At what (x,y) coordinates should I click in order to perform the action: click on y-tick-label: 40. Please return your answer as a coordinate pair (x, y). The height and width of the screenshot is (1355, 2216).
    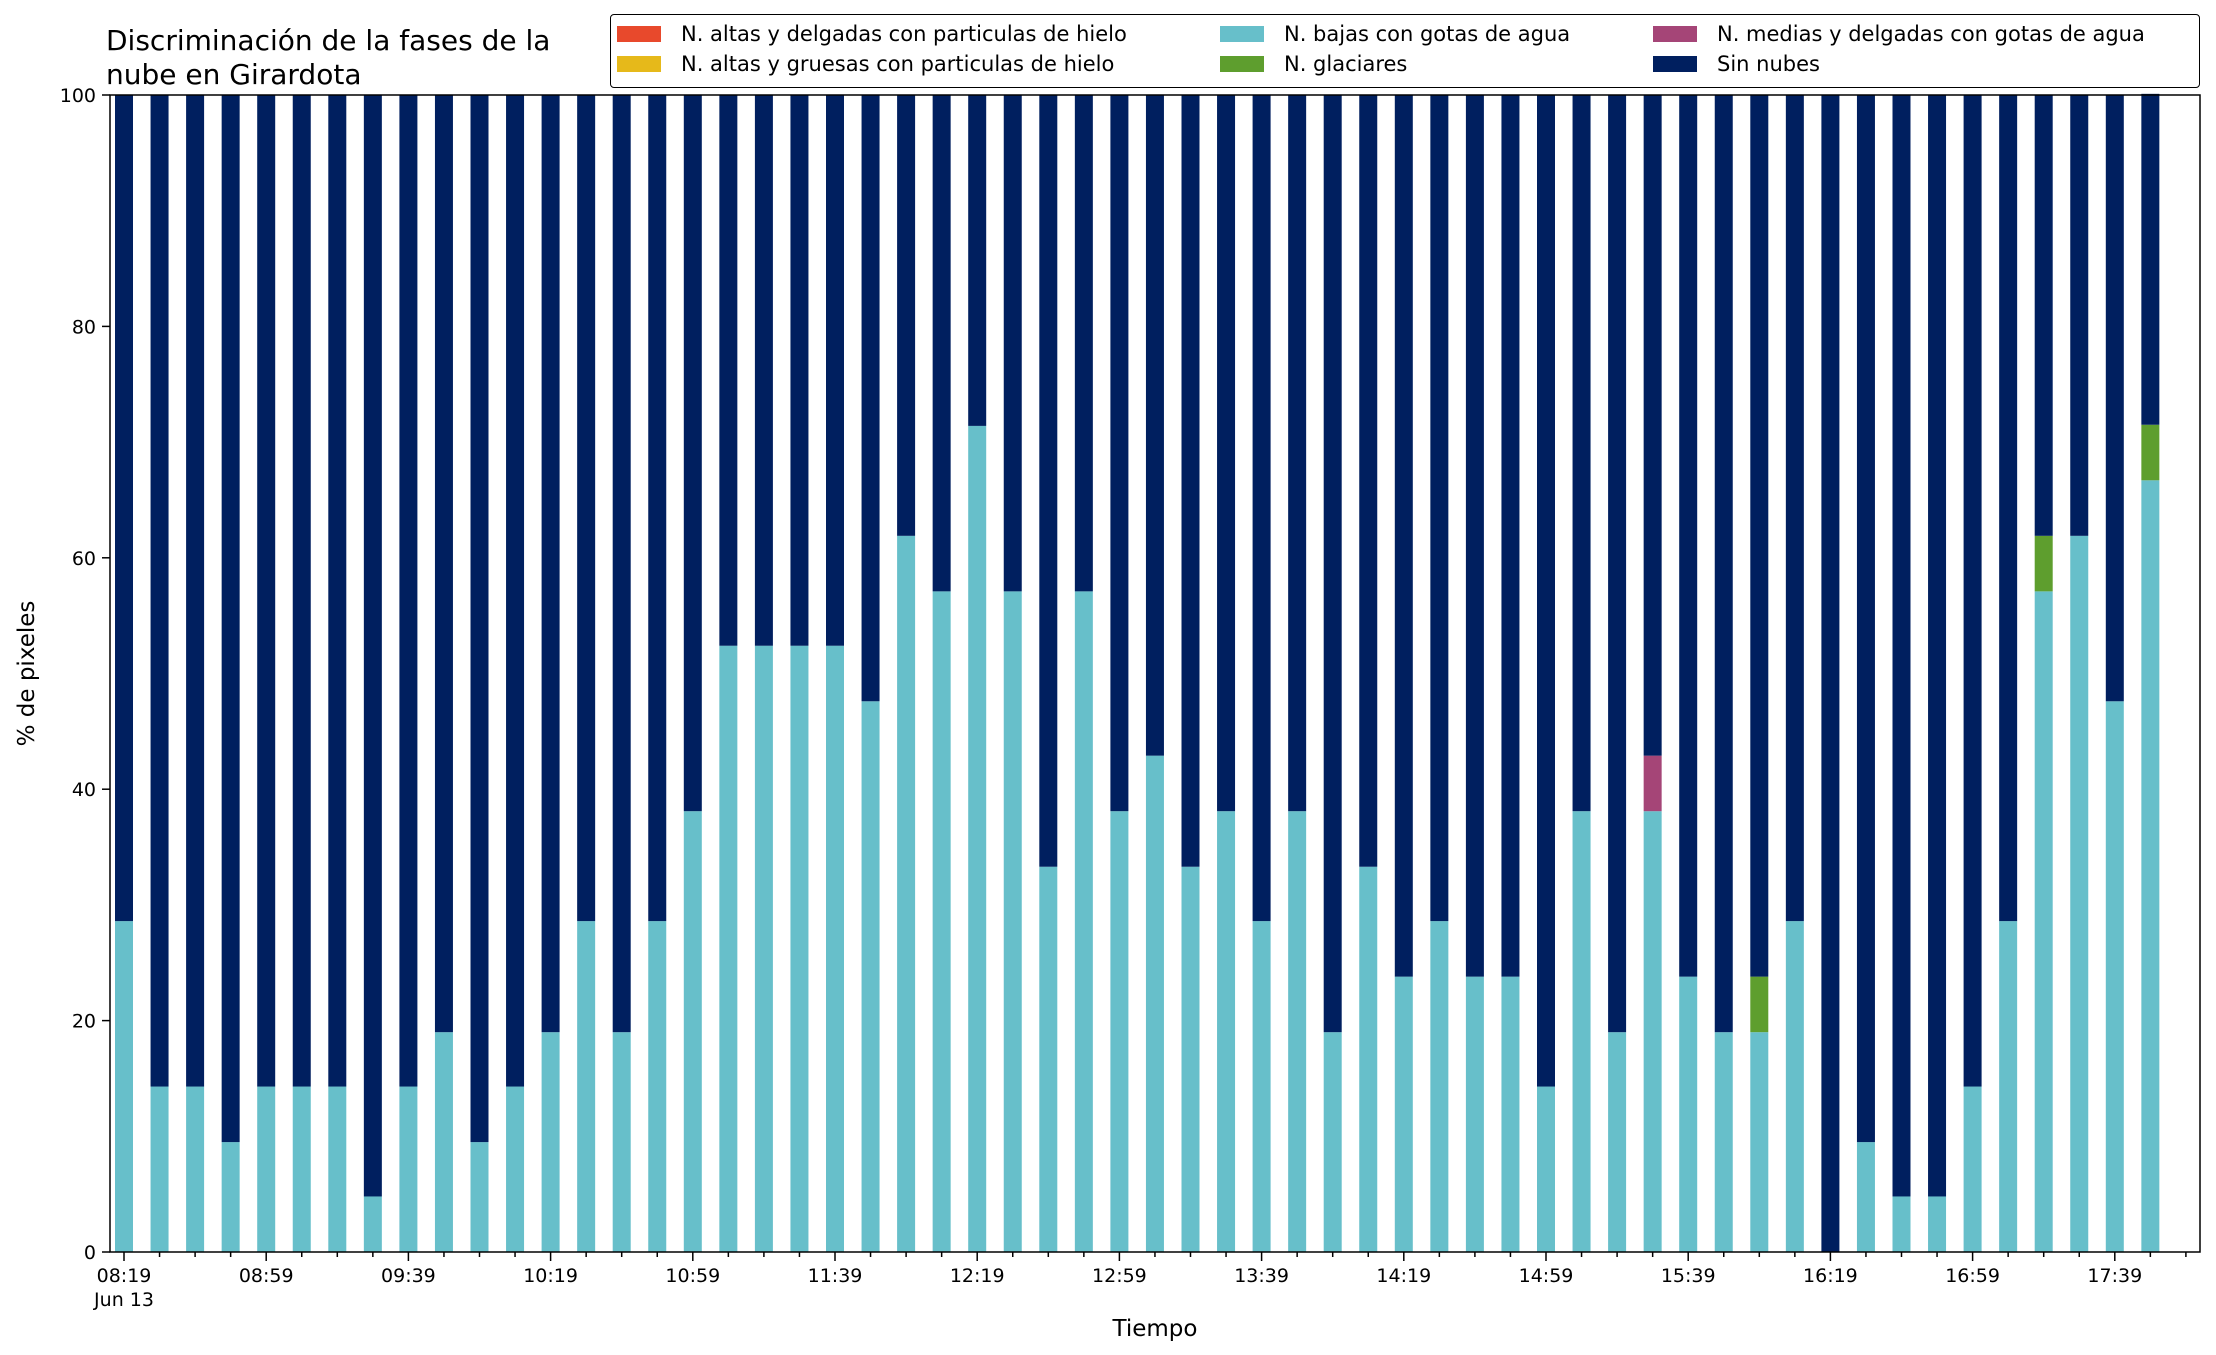
    Looking at the image, I should click on (84, 790).